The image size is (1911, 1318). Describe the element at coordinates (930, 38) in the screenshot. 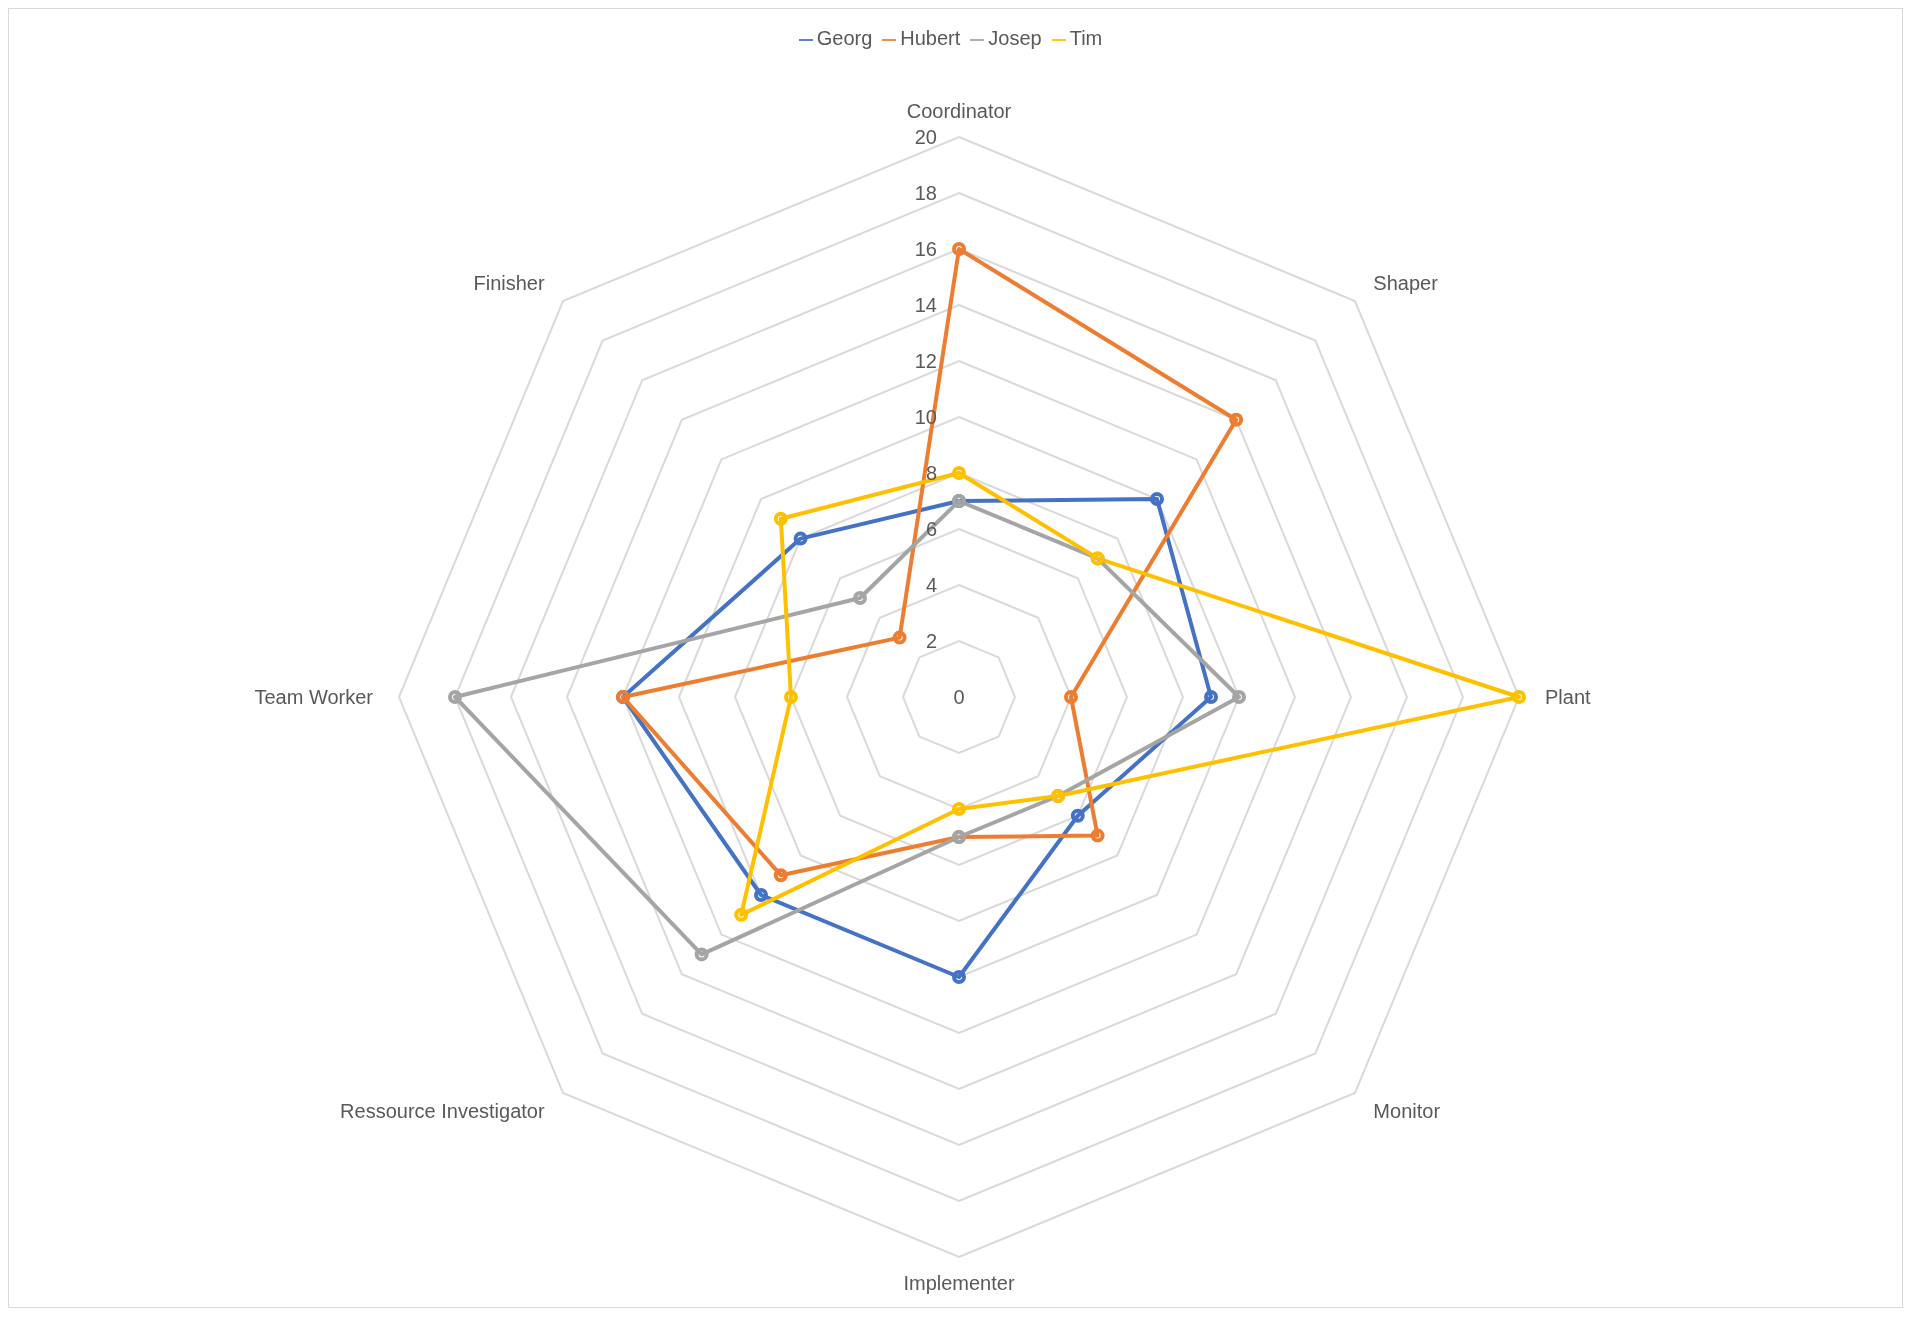

I see `legend-label: Hubert` at that location.